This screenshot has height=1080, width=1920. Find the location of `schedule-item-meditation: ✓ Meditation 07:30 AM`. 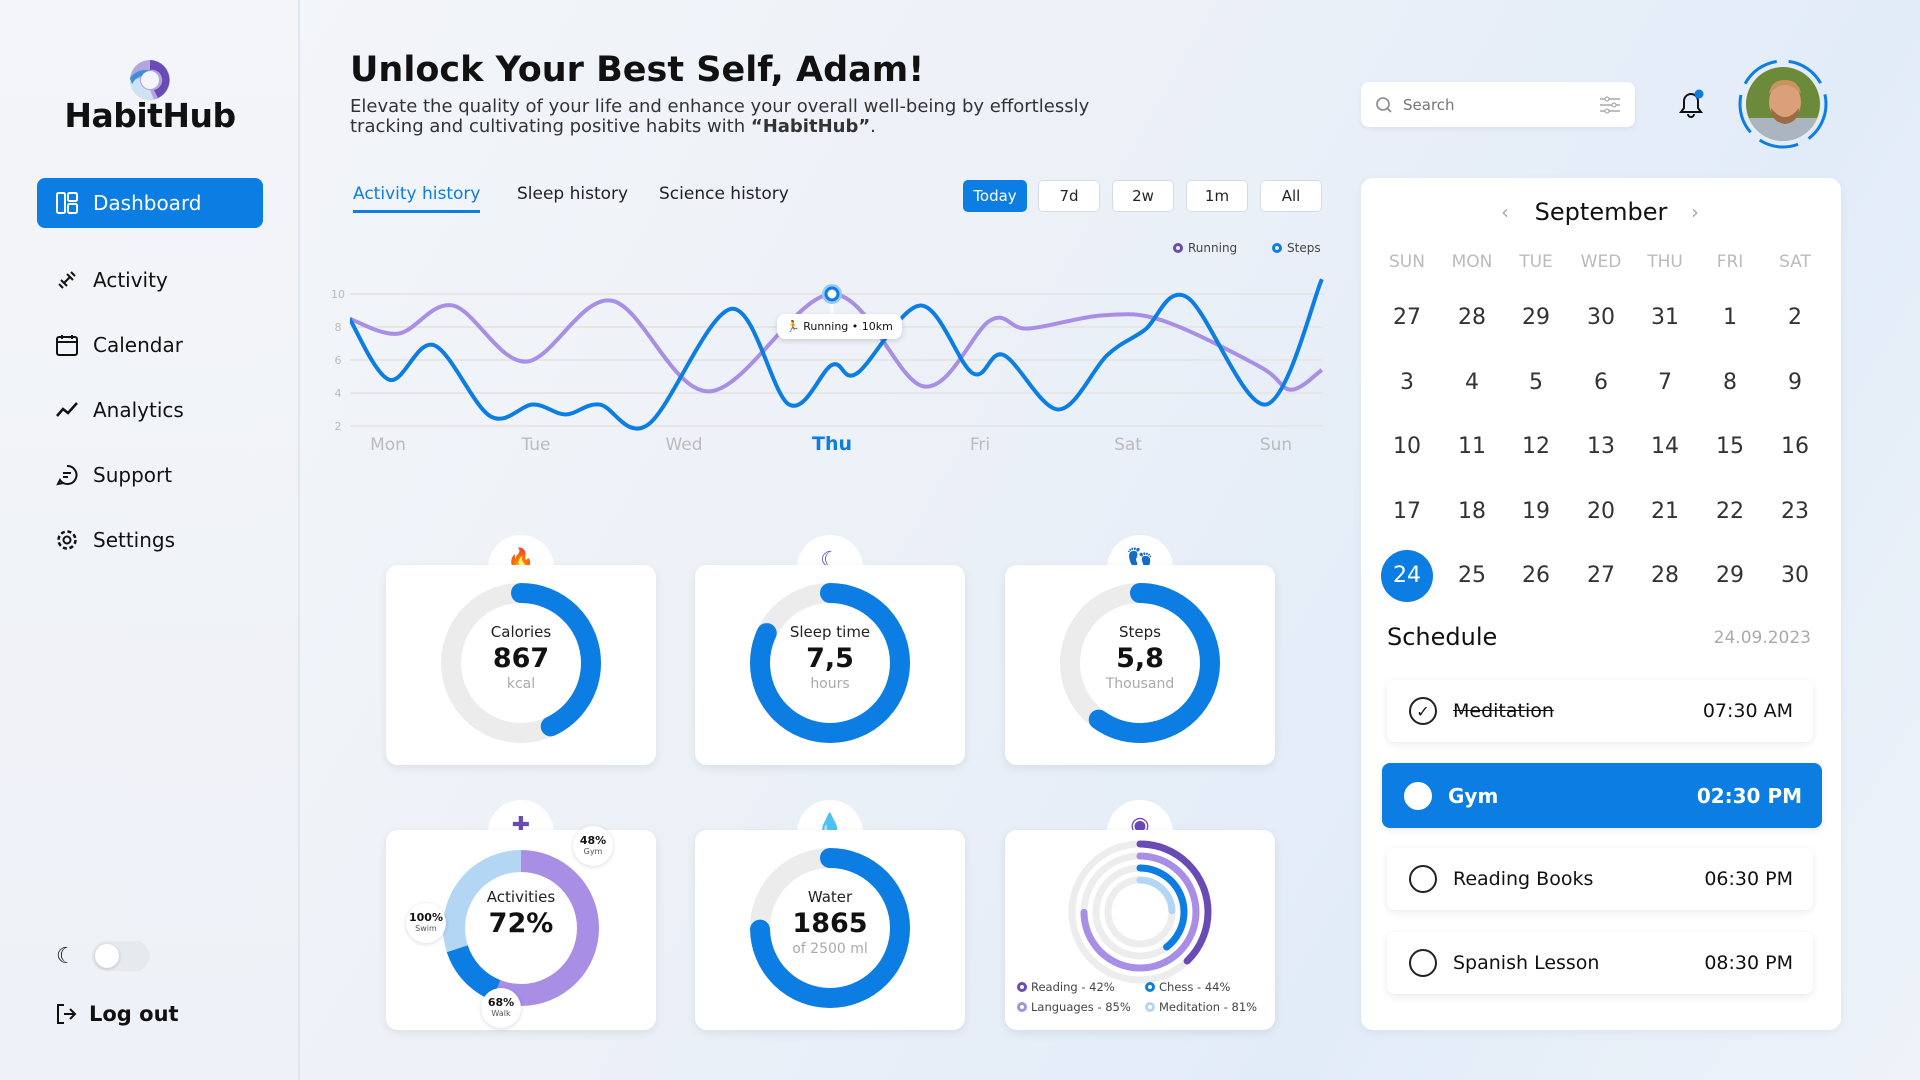

schedule-item-meditation: ✓ Meditation 07:30 AM is located at coordinates (1600, 711).